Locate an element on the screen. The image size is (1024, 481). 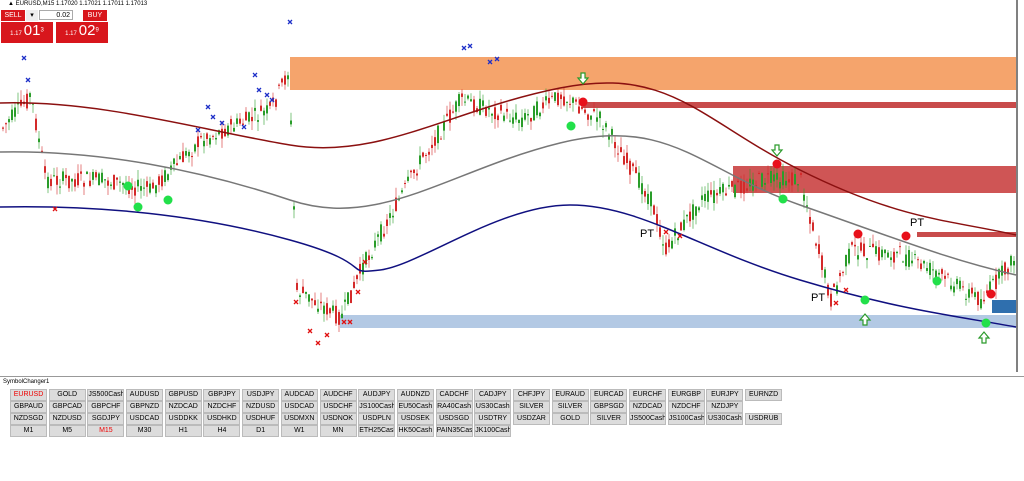
sell-price: 1.17 013 is located at coordinates (27, 32).